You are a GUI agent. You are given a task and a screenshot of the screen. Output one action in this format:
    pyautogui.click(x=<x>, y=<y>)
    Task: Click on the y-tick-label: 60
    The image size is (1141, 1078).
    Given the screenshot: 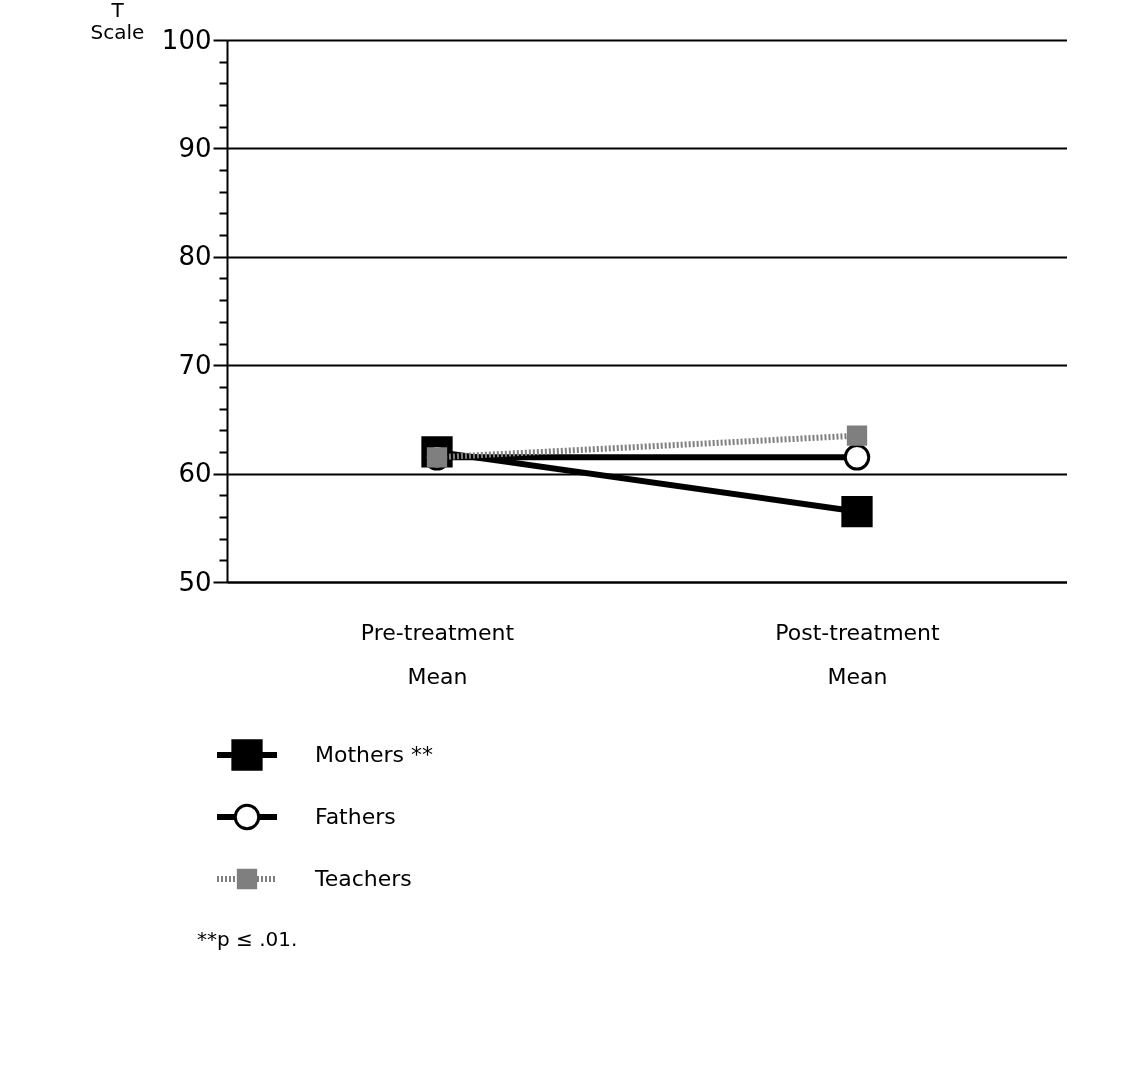 What is the action you would take?
    pyautogui.click(x=195, y=473)
    